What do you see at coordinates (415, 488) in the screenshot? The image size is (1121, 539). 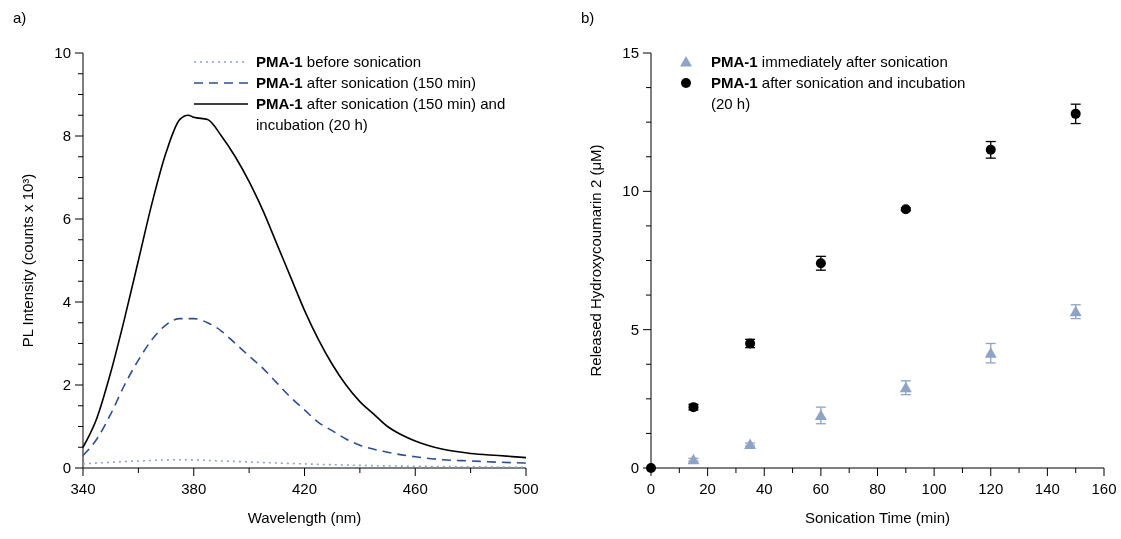 I see `x-tick-label: 460` at bounding box center [415, 488].